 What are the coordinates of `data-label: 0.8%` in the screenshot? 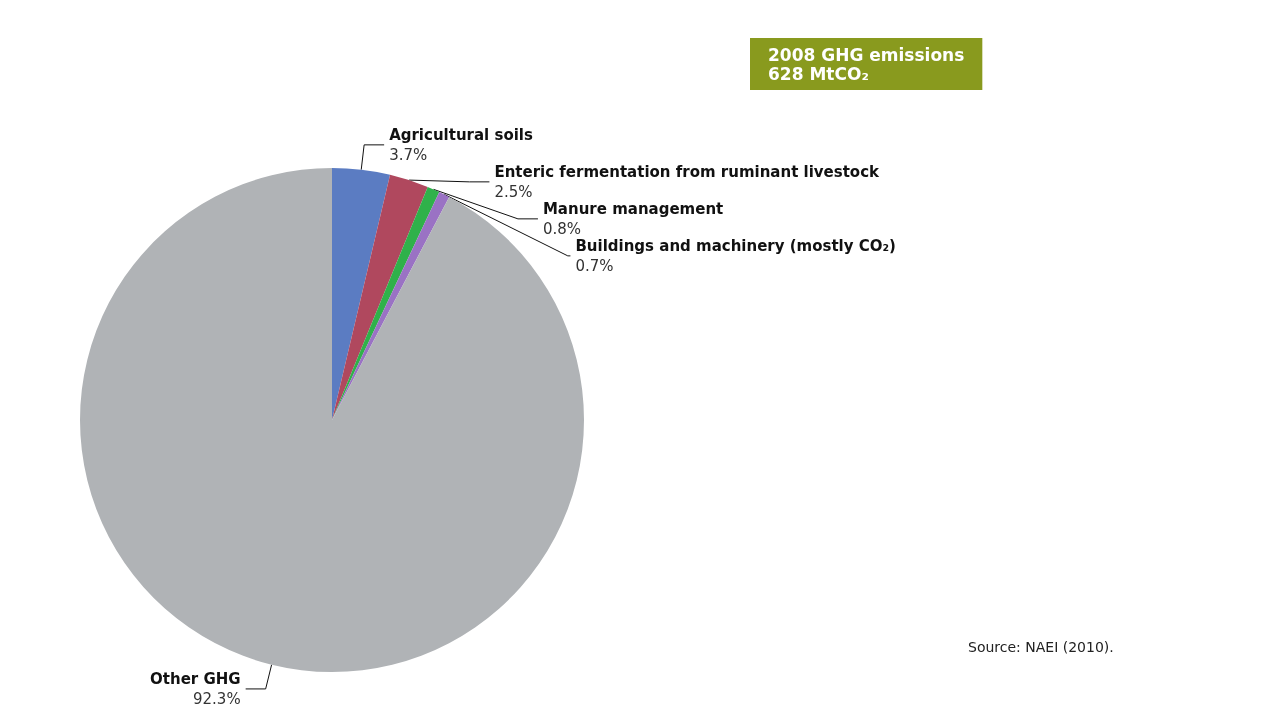 It's located at (562, 228).